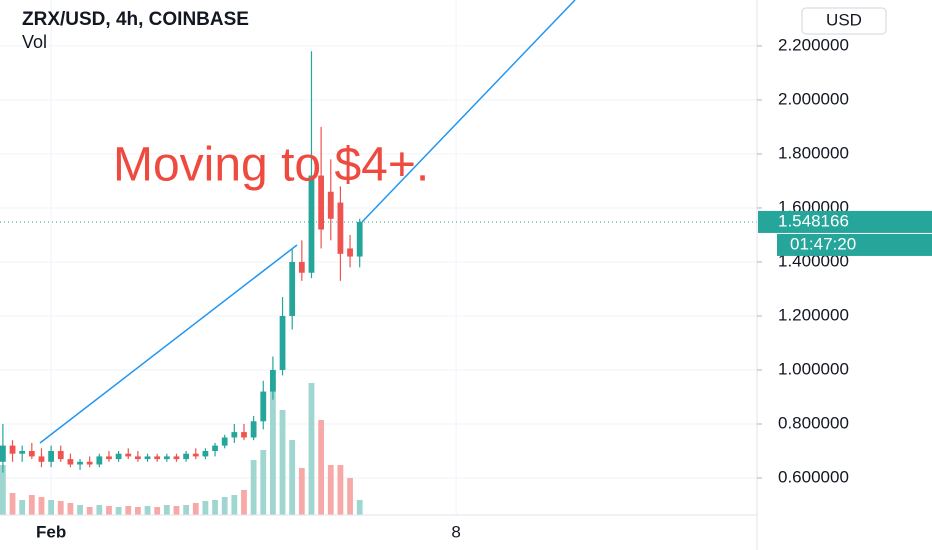 This screenshot has width=932, height=550. I want to click on countdown-box, so click(854, 244).